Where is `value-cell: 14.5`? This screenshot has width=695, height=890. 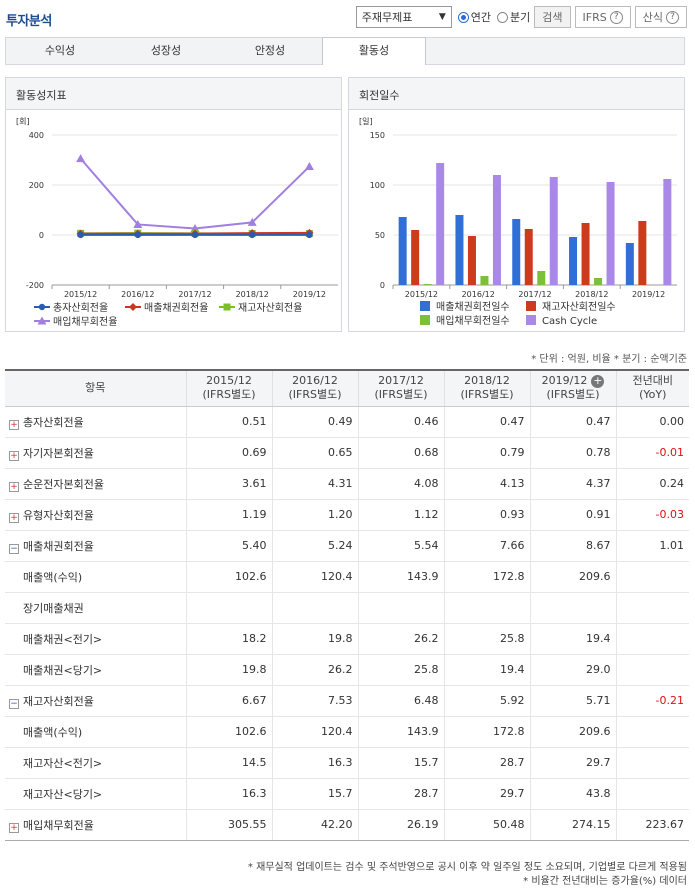 value-cell: 14.5 is located at coordinates (228, 763).